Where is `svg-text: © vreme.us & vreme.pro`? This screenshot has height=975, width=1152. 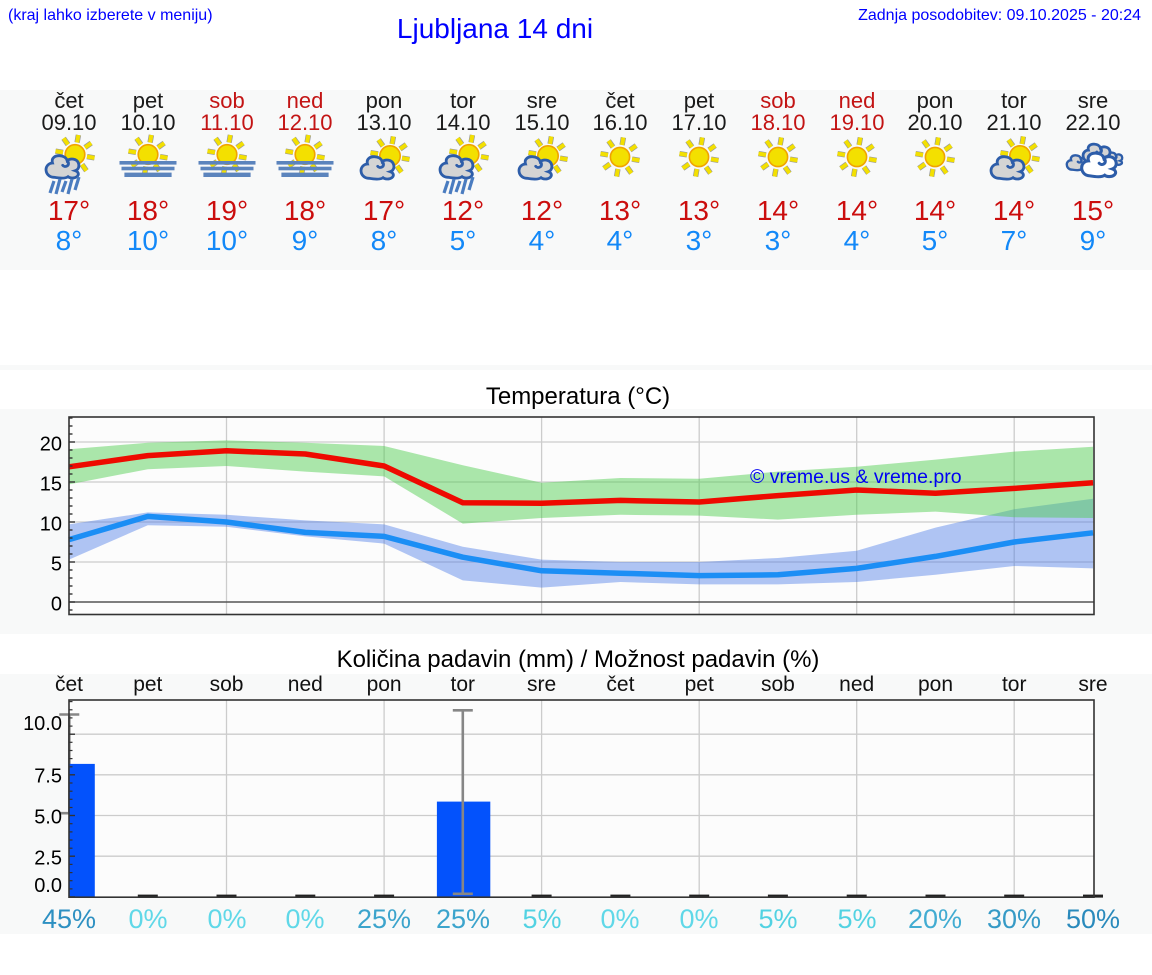 svg-text: © vreme.us & vreme.pro is located at coordinates (856, 477).